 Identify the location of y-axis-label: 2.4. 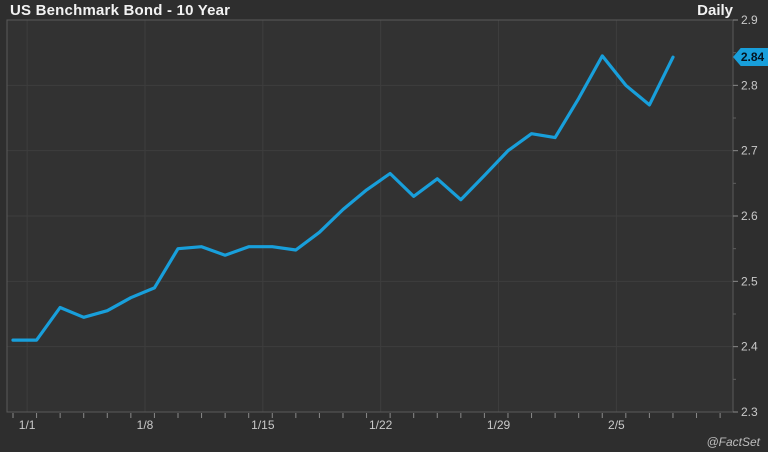
(749, 347).